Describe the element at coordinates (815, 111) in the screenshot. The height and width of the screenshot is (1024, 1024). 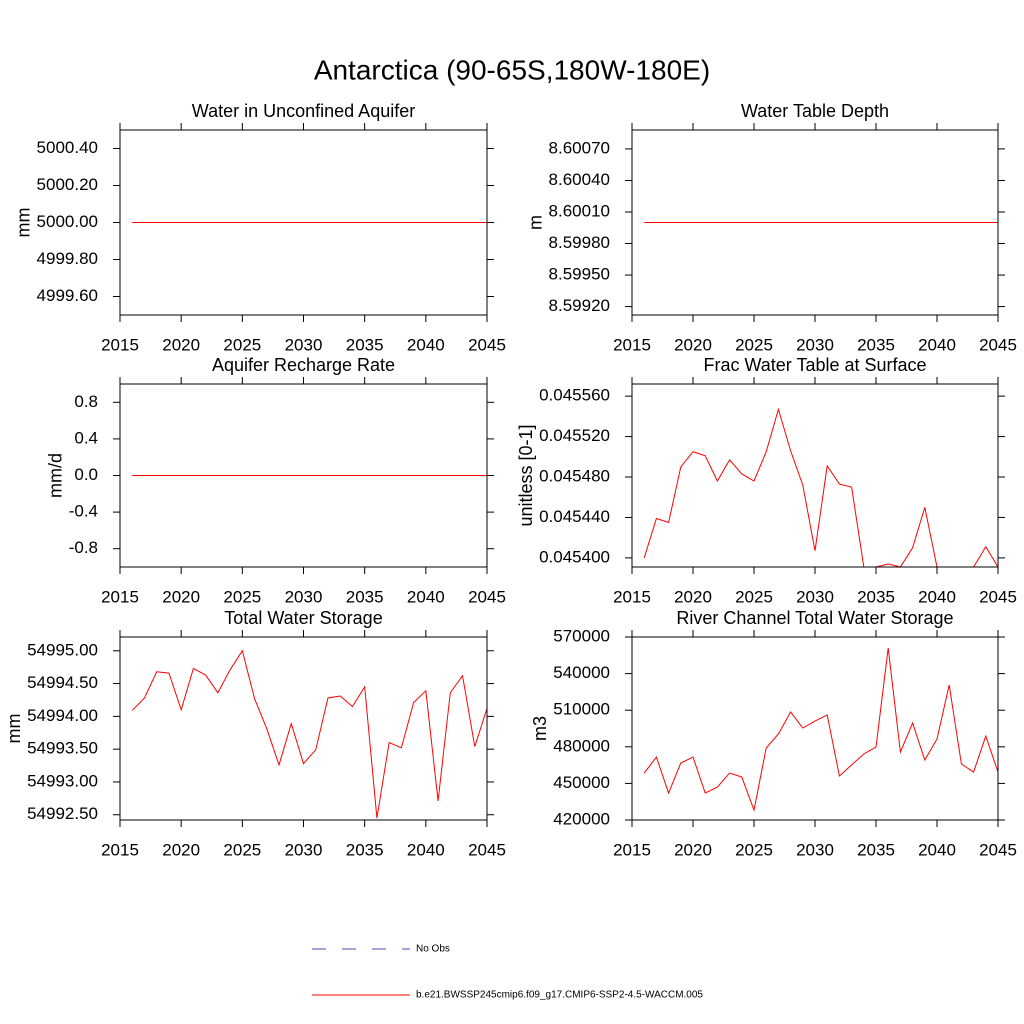
I see `panel-title: Water Table Depth` at that location.